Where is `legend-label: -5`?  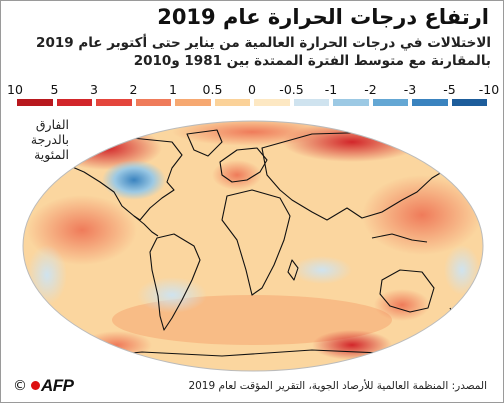 legend-label: -5 is located at coordinates (449, 89).